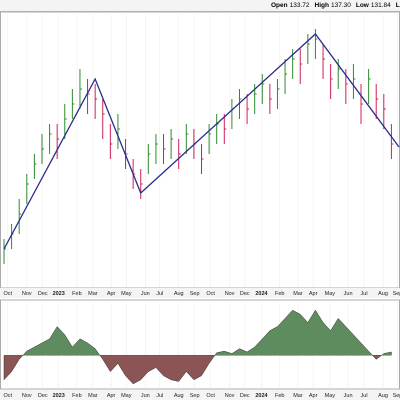 This screenshot has height=400, width=400. Describe the element at coordinates (380, 5) in the screenshot. I see `header-value: 131.84` at that location.